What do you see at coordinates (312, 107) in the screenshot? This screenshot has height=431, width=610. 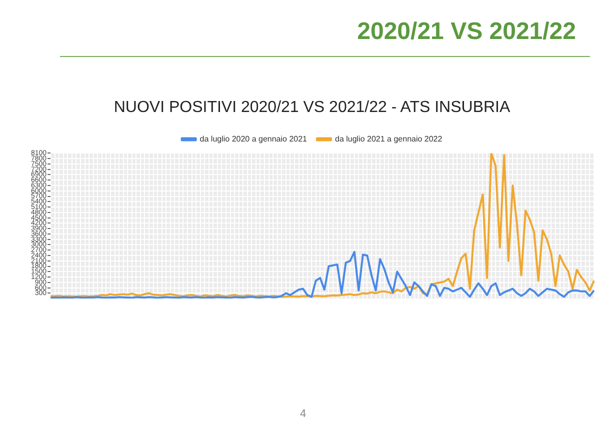 I see `chart-title: NUOVI POSITIVI 2020/21 VS 2021/22 - ATS INSUBRIA` at bounding box center [312, 107].